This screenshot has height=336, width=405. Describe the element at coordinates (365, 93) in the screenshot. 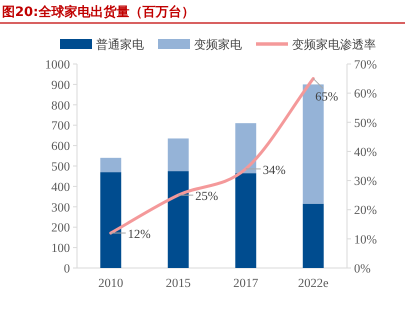

I see `y2-tick-label: 60%` at that location.